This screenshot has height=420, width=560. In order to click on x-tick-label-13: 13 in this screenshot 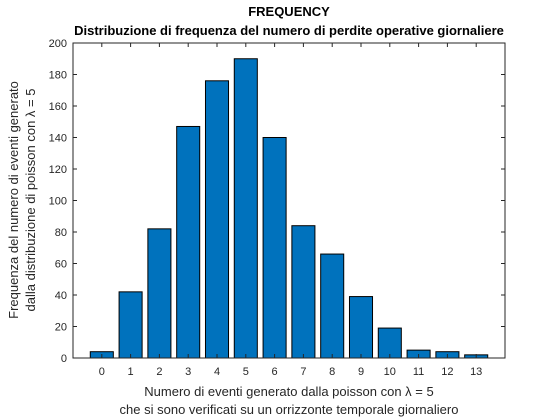, I will do `click(476, 372)`.